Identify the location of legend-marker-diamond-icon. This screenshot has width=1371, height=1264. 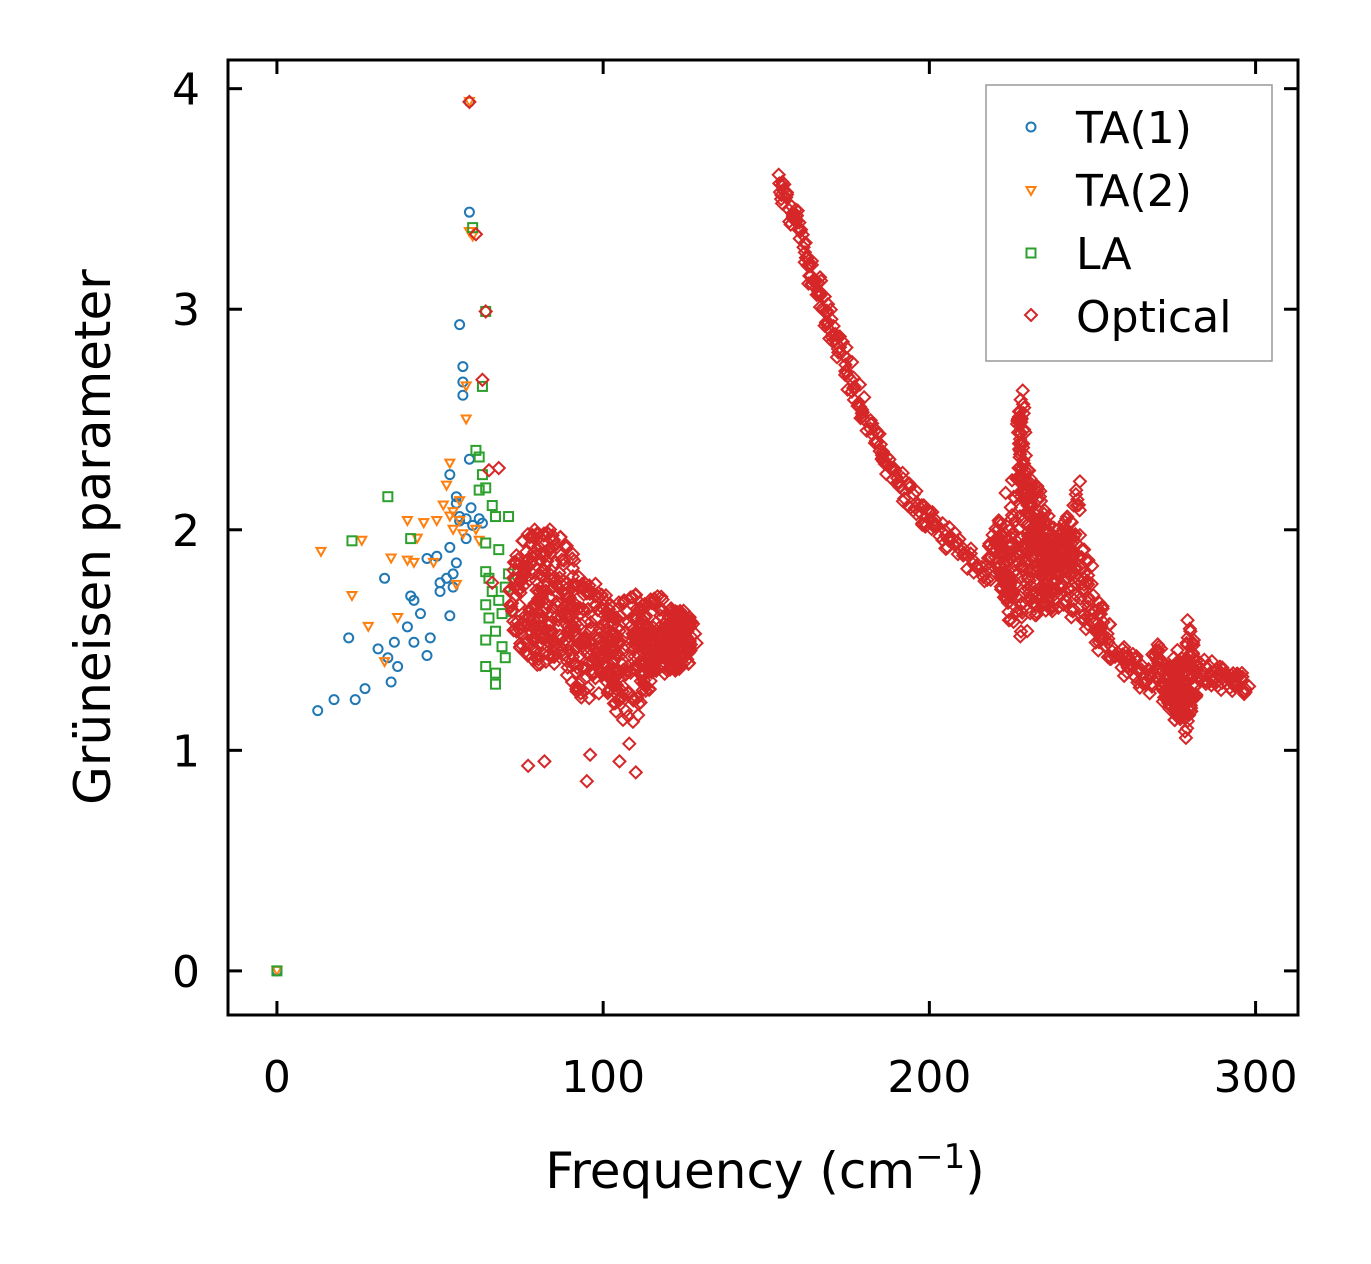
(1031, 315).